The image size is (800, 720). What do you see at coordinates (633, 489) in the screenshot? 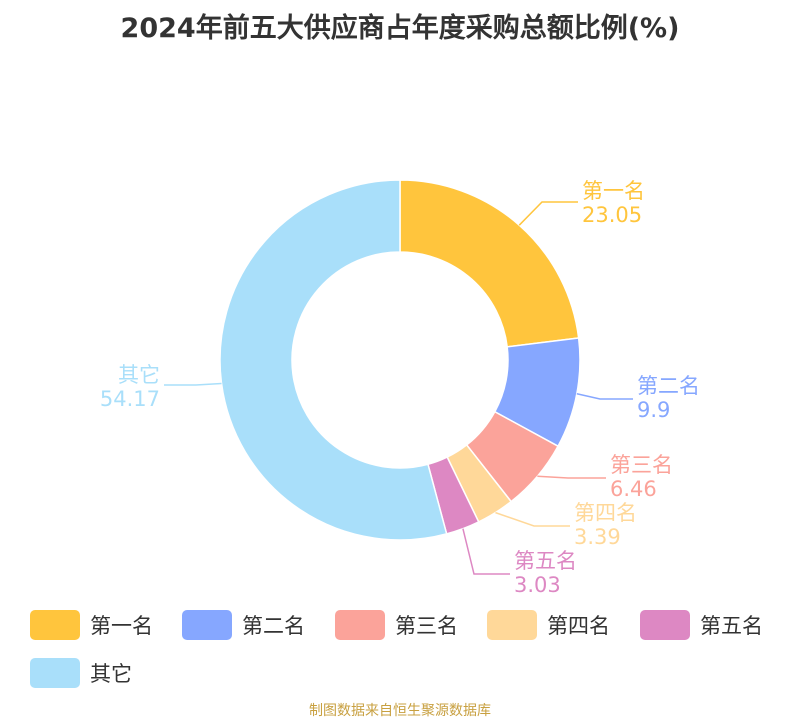
I see `slice-value-3: 6.46` at bounding box center [633, 489].